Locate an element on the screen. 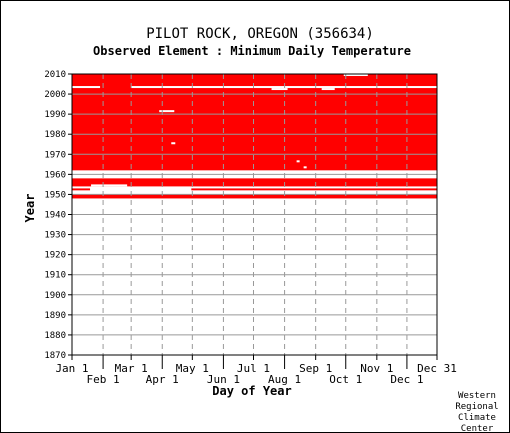 The height and width of the screenshot is (433, 510). y-tick-label-1900: 1900 is located at coordinates (55, 296).